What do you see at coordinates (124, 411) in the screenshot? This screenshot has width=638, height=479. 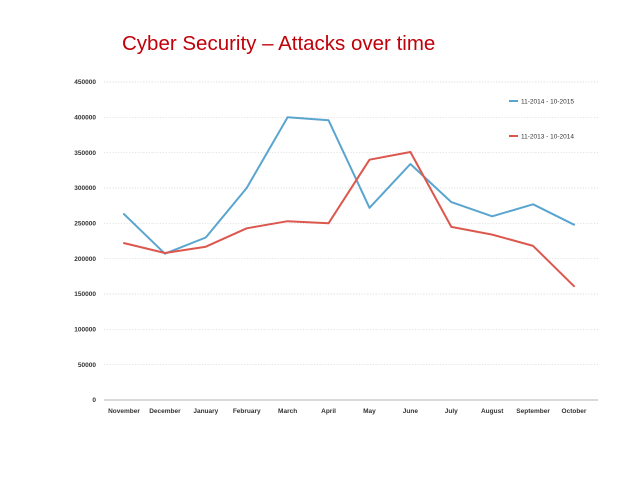 I see `x-tick-label: November` at bounding box center [124, 411].